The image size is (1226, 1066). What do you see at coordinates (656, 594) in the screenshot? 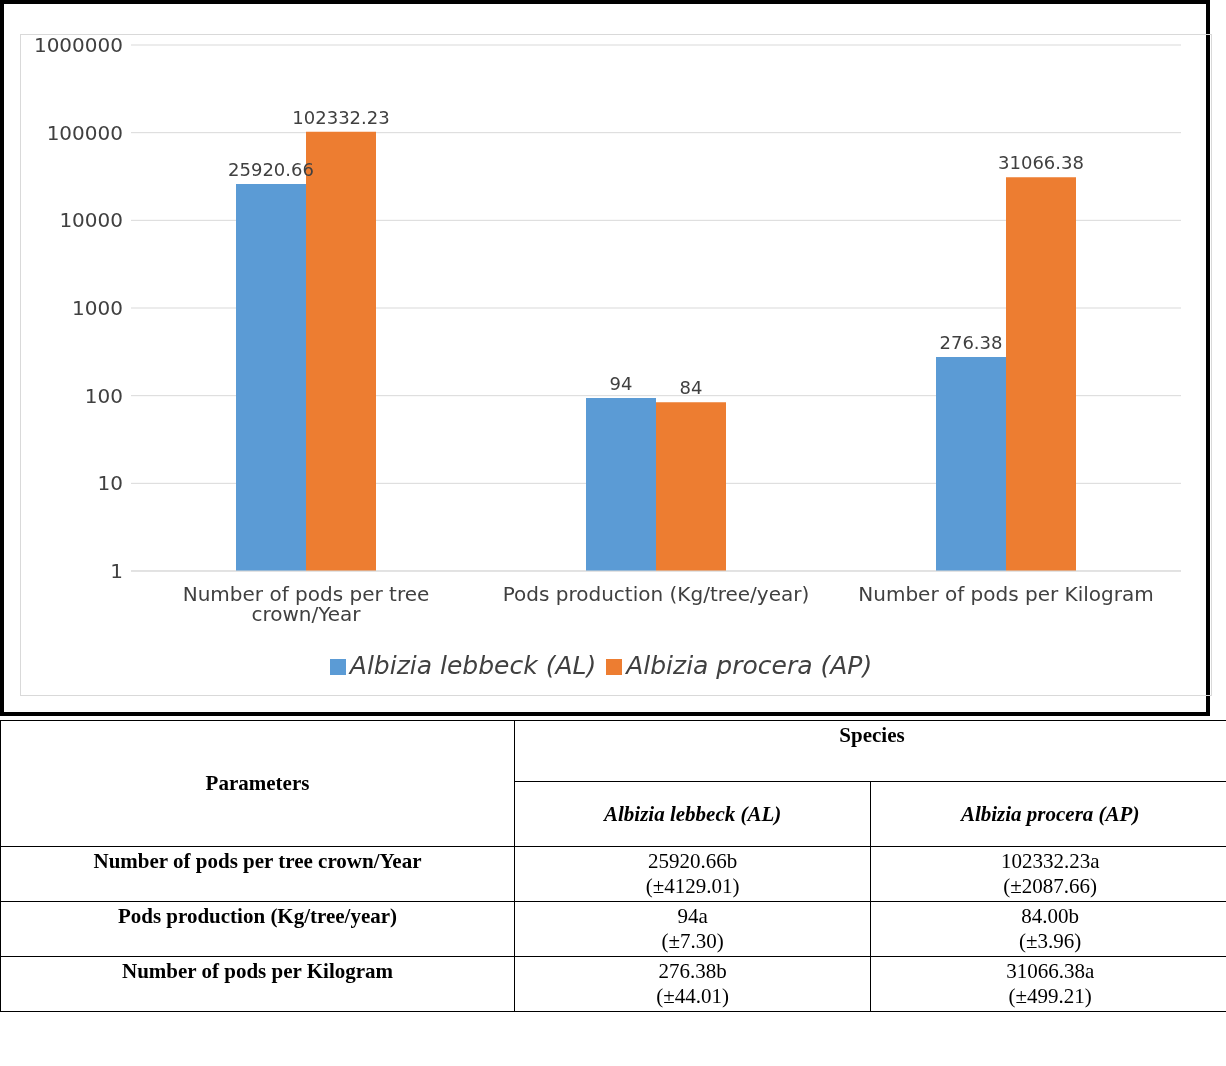
I see `x-tick-label: Pods production (Kg/tree/year)` at bounding box center [656, 594].